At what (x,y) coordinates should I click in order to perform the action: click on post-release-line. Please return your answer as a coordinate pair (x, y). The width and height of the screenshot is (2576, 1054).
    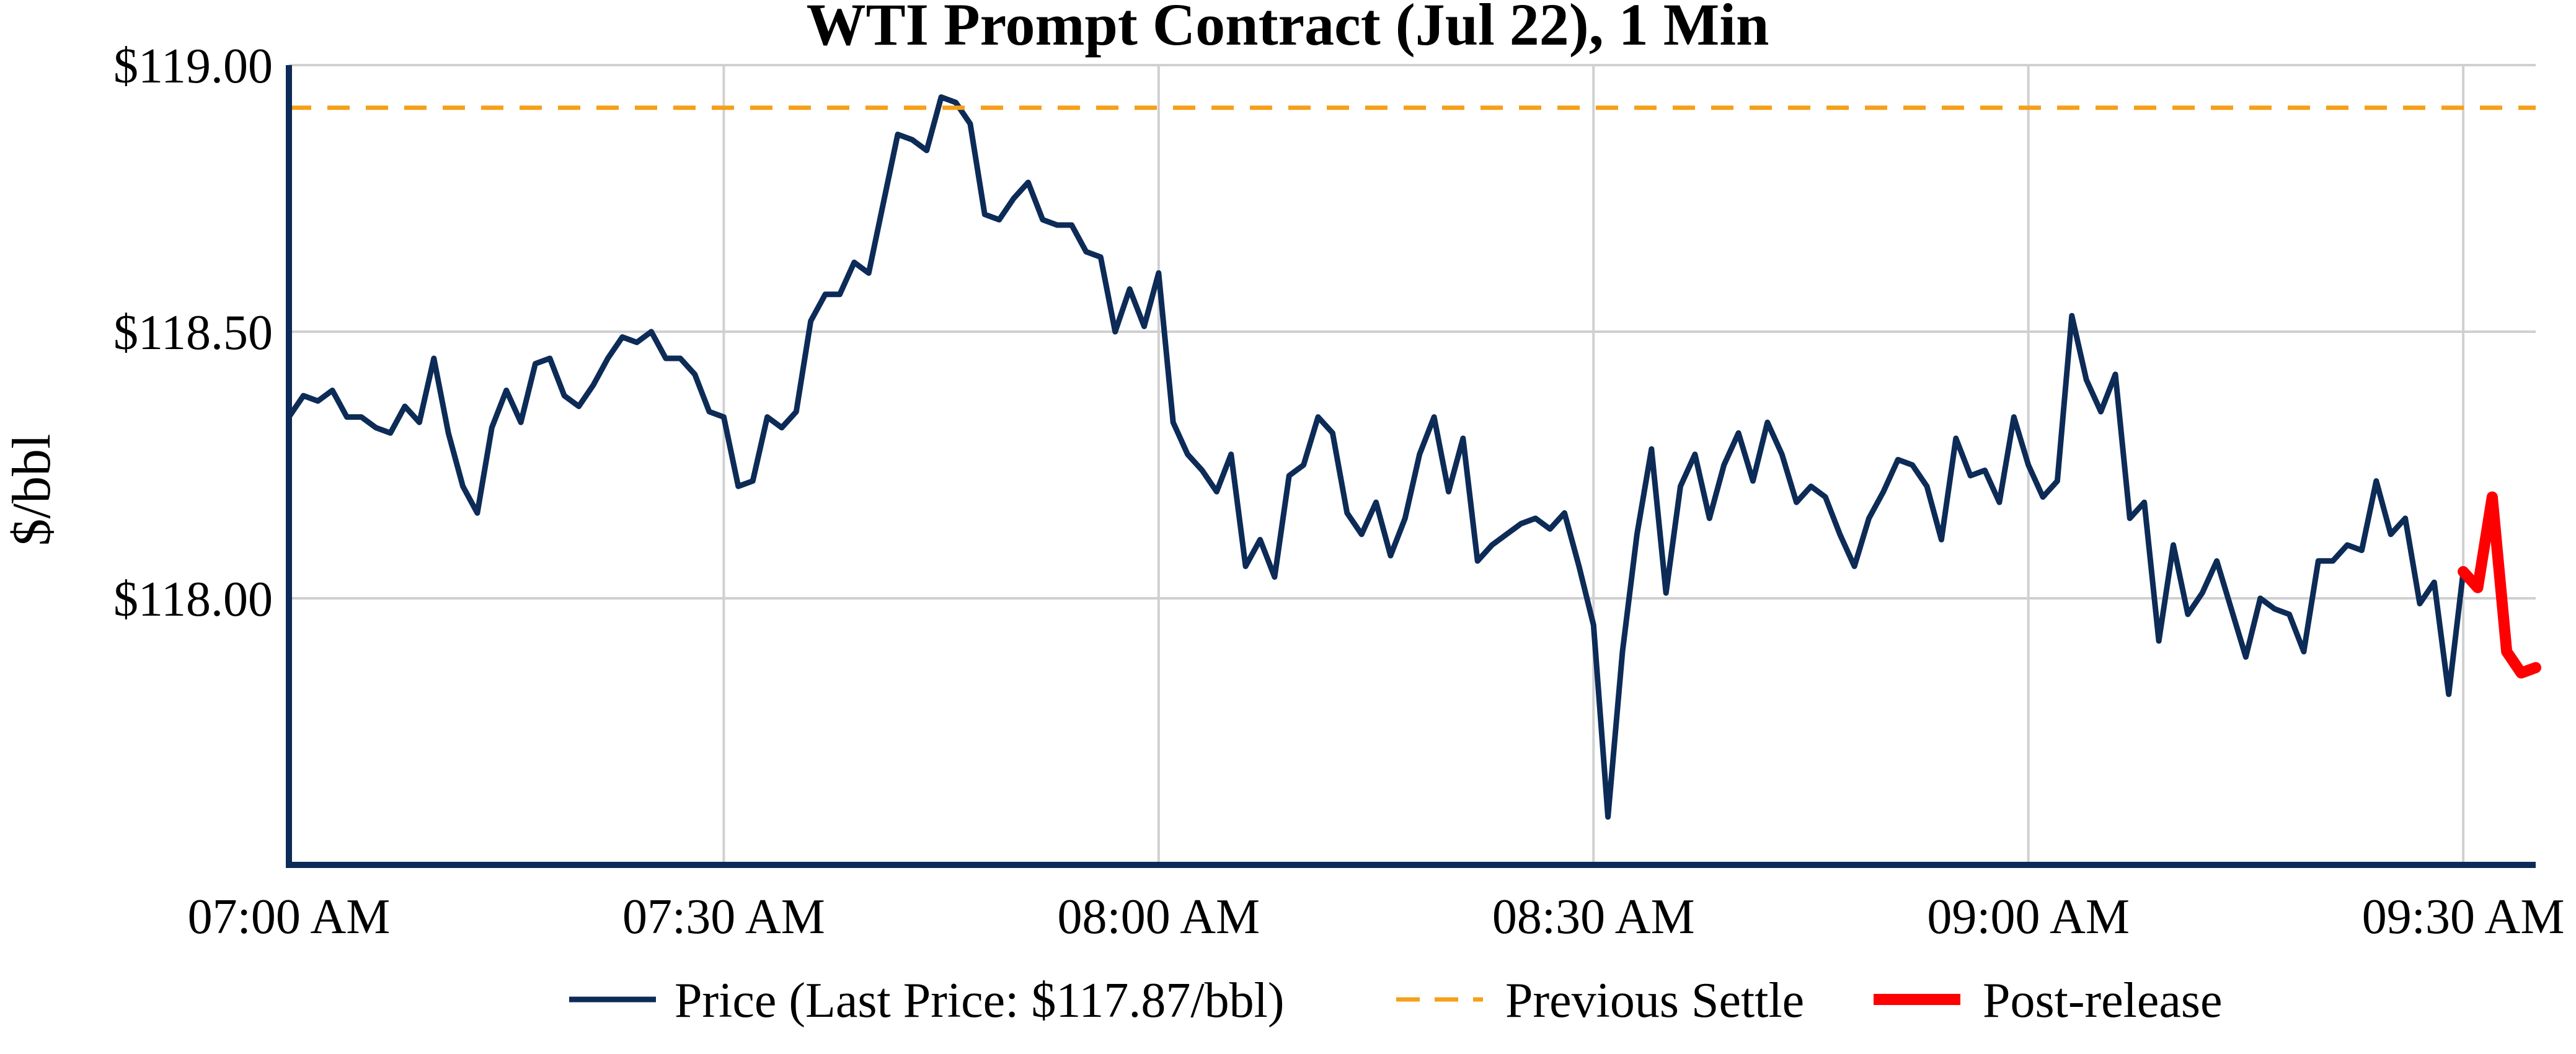
    Looking at the image, I should click on (2499, 585).